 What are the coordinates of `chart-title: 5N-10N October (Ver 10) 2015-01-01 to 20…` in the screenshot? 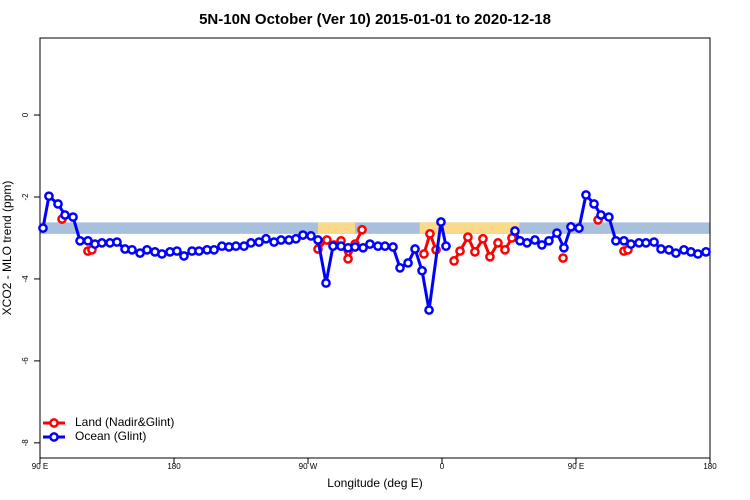 It's located at (375, 19).